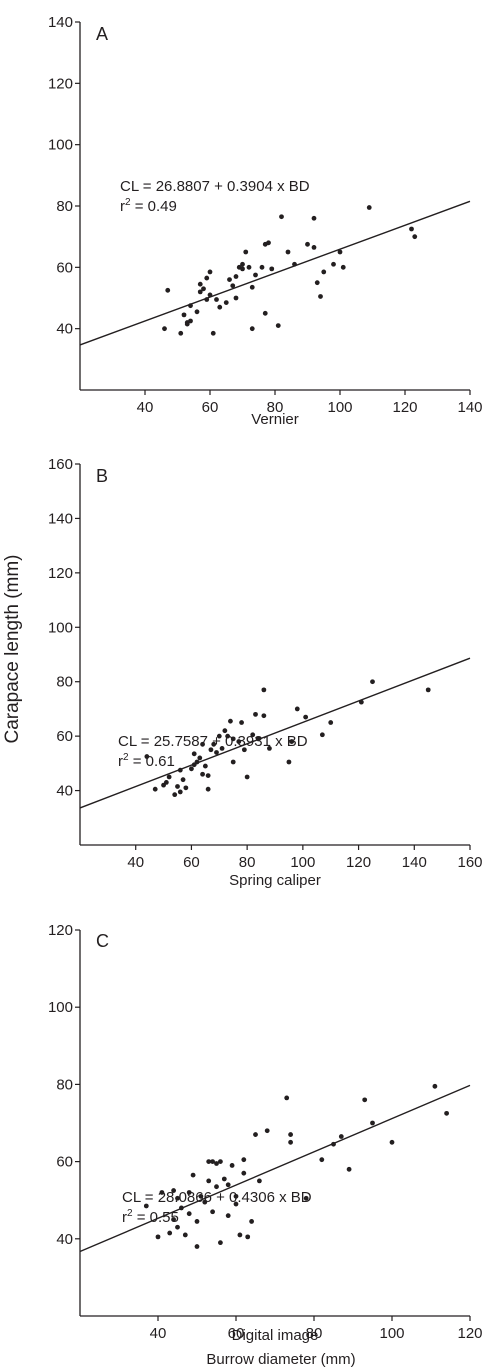 Image resolution: width=486 pixels, height=1372 pixels. What do you see at coordinates (102, 34) in the screenshot?
I see `panel-a-label: A` at bounding box center [102, 34].